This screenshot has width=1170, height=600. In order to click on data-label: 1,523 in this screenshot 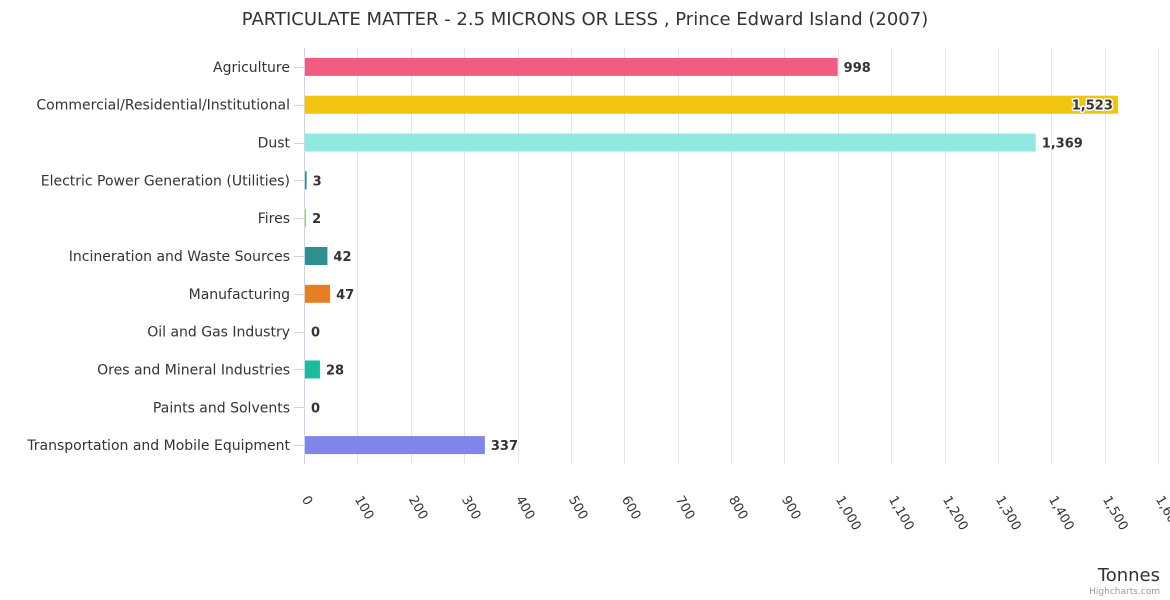, I will do `click(1092, 106)`.